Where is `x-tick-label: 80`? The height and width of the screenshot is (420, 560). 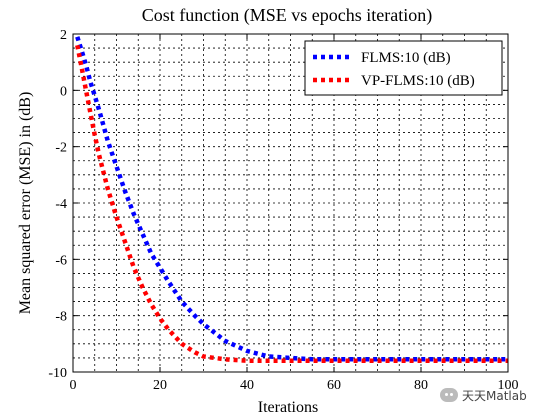 x-tick-label: 80 is located at coordinates (421, 385).